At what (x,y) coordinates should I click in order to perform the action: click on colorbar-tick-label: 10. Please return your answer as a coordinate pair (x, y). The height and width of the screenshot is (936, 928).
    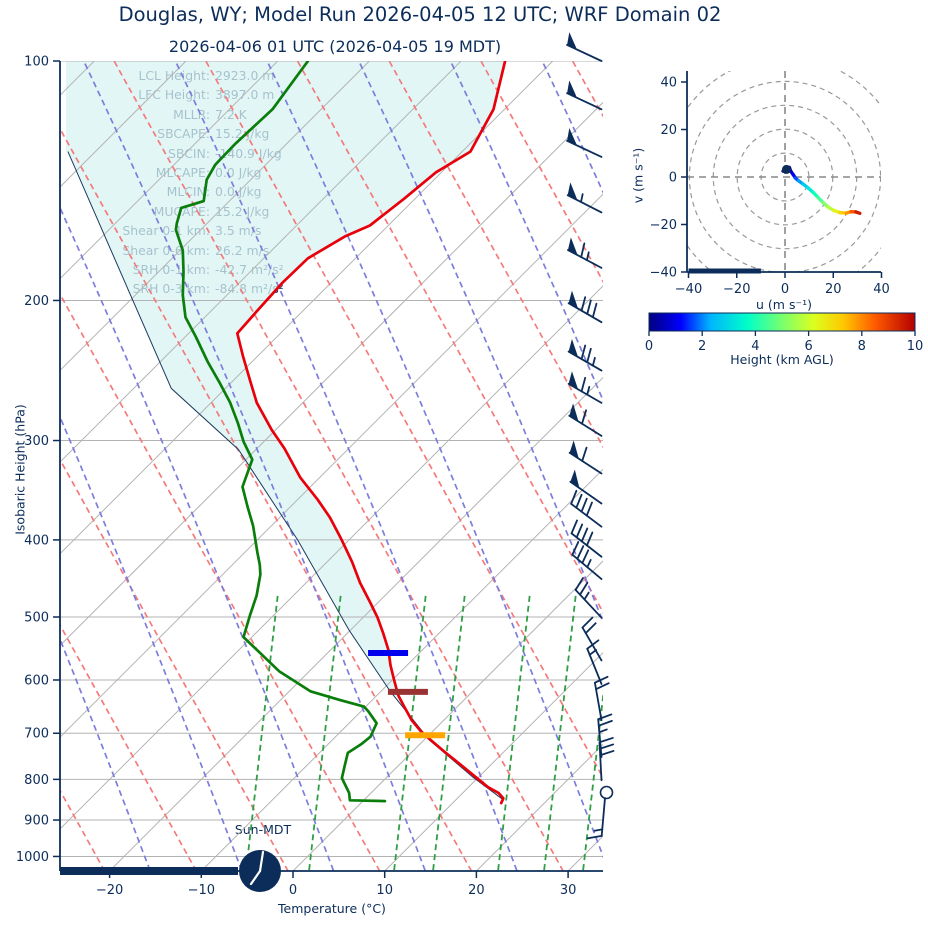
    Looking at the image, I should click on (915, 346).